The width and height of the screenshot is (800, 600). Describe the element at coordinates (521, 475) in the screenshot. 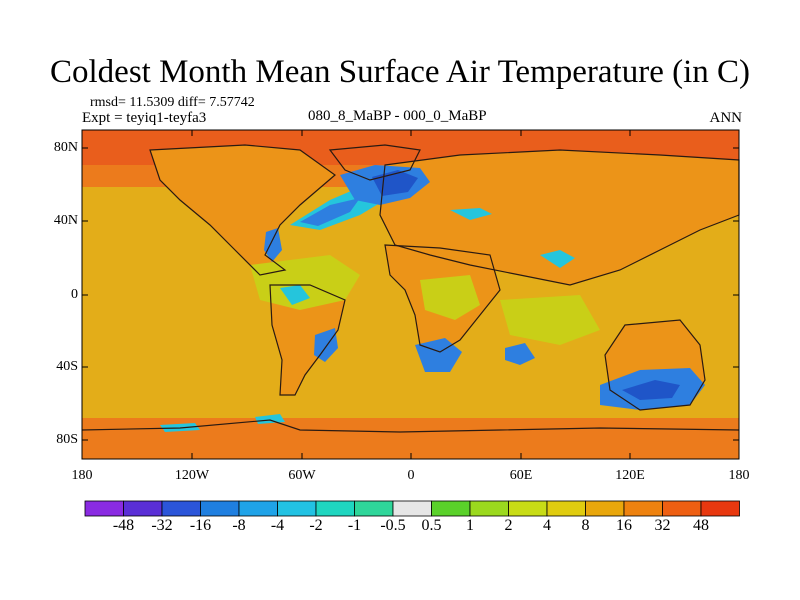

I see `lon-label-60e: 60E` at that location.